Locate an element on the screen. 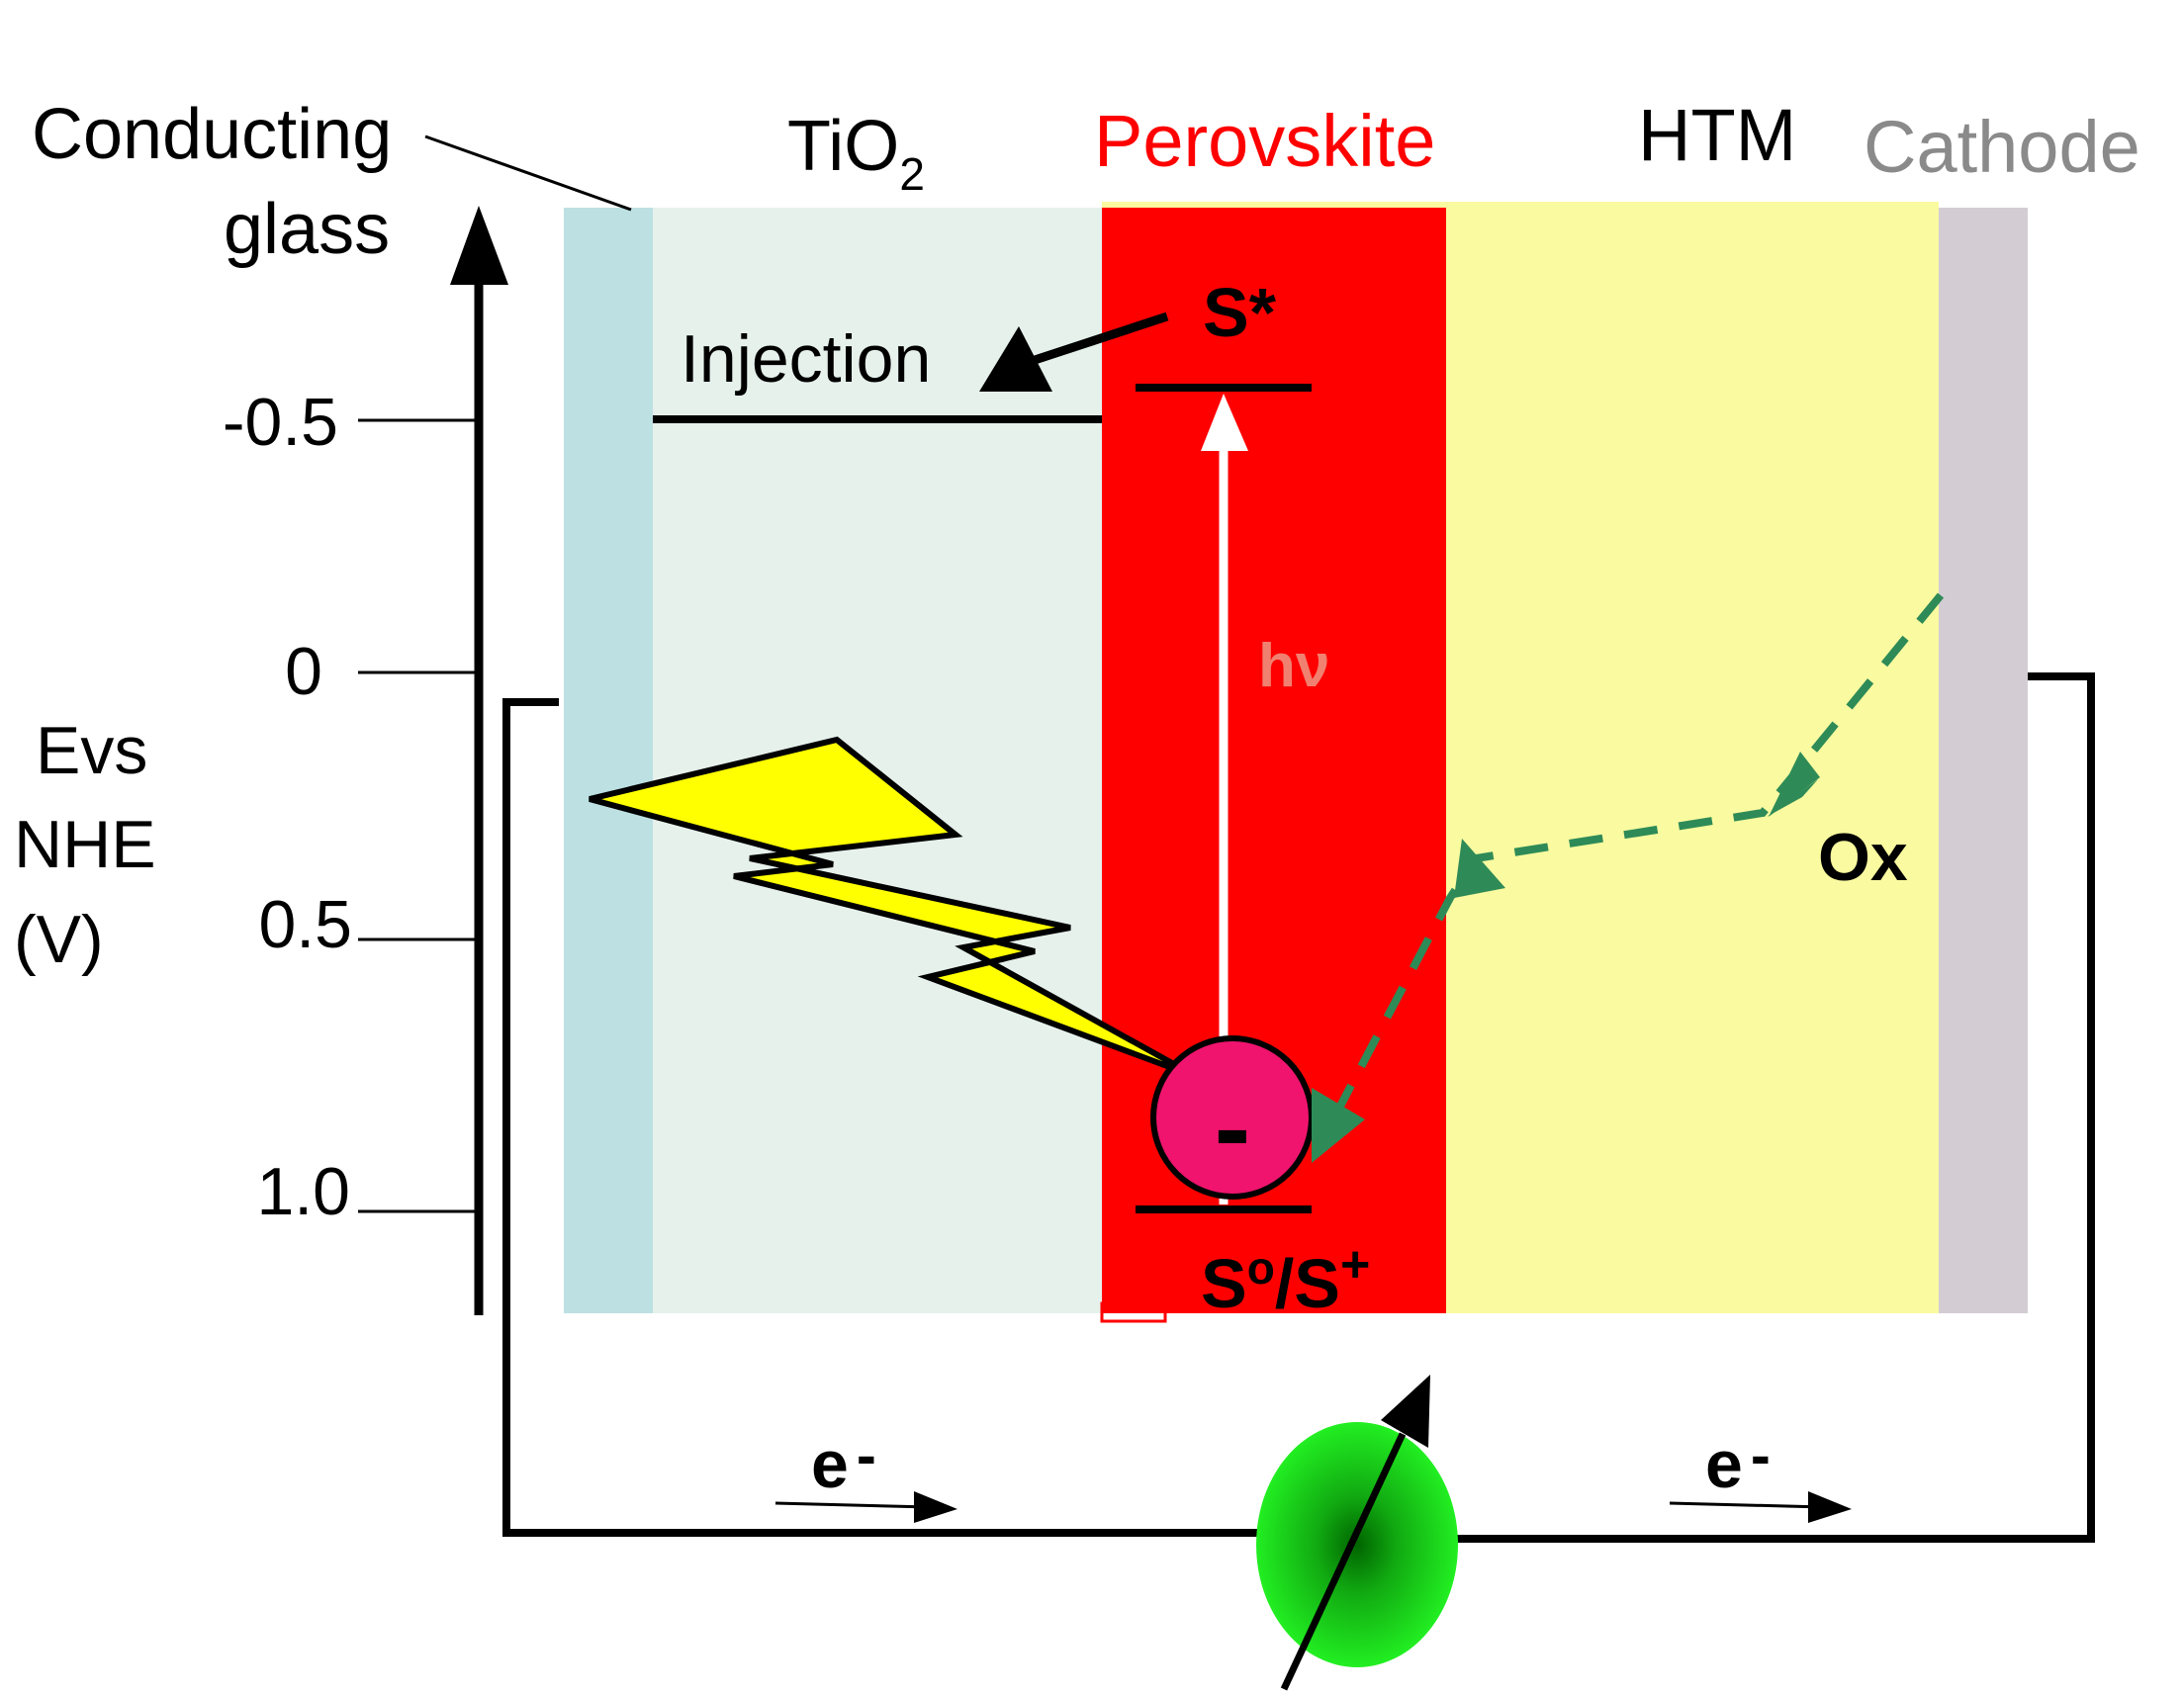 The image size is (2184, 1695). electron-label-left: e- is located at coordinates (843, 1462).